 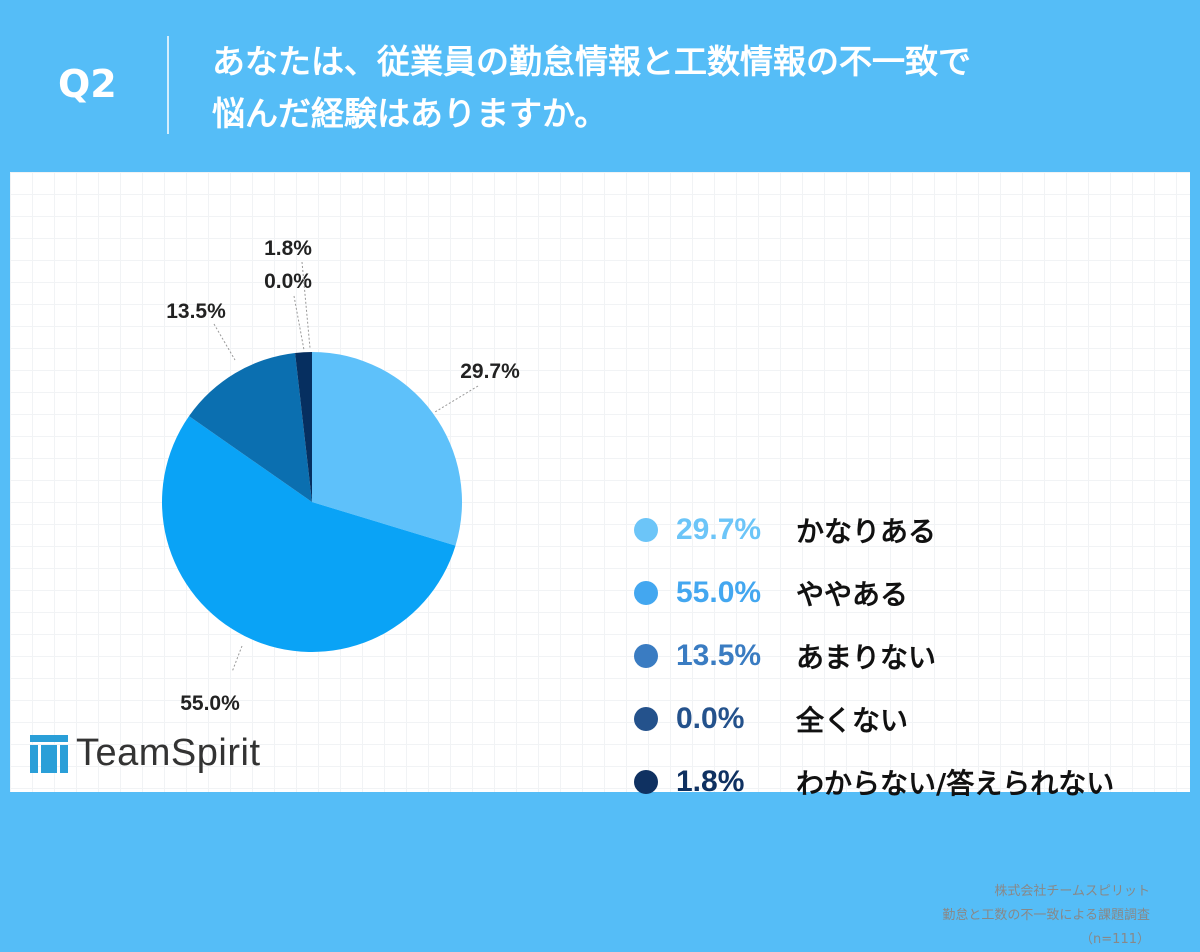 What do you see at coordinates (866, 531) in the screenshot?
I see `legend-label: かなりある` at bounding box center [866, 531].